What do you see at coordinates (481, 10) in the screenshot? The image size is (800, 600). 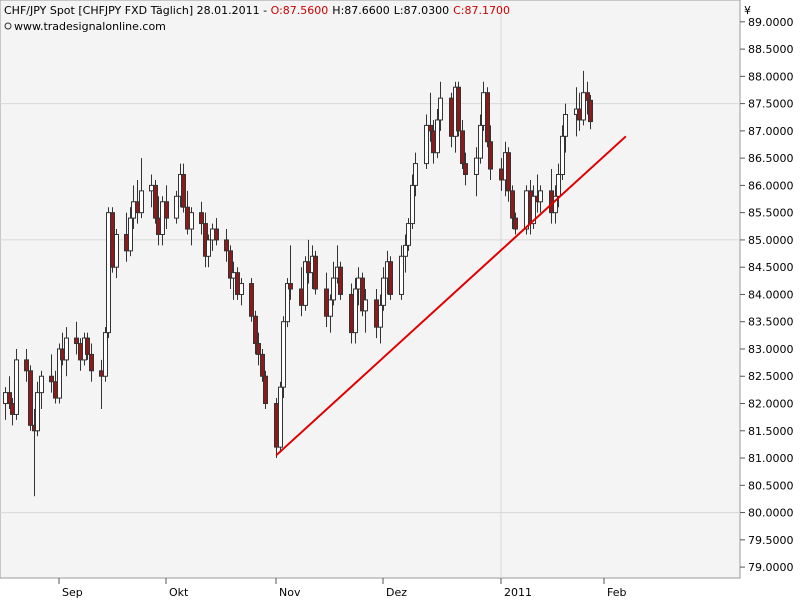 I see `close-value: C:87.1700` at bounding box center [481, 10].